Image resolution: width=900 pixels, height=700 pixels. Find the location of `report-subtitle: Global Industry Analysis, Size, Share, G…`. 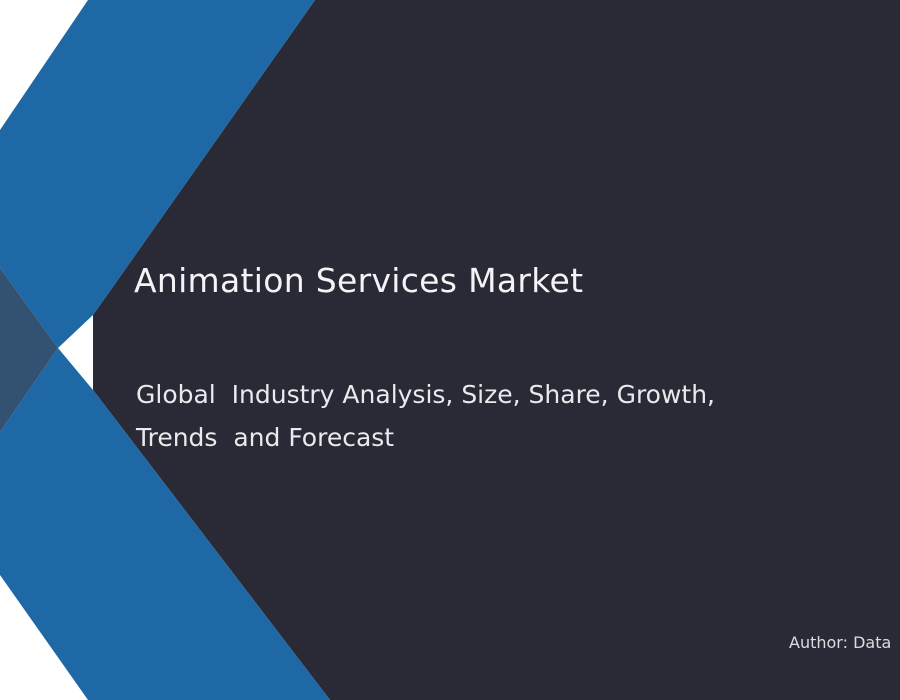

report-subtitle: Global Industry Analysis, Size, Share, G… is located at coordinates (425, 416).